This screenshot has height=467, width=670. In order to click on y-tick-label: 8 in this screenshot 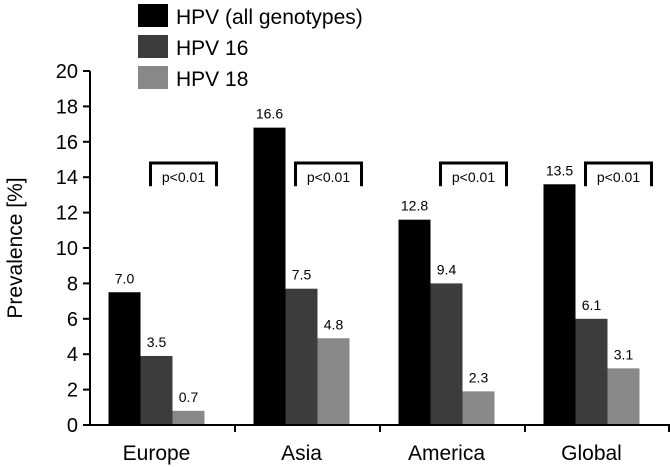, I will do `click(72, 284)`.